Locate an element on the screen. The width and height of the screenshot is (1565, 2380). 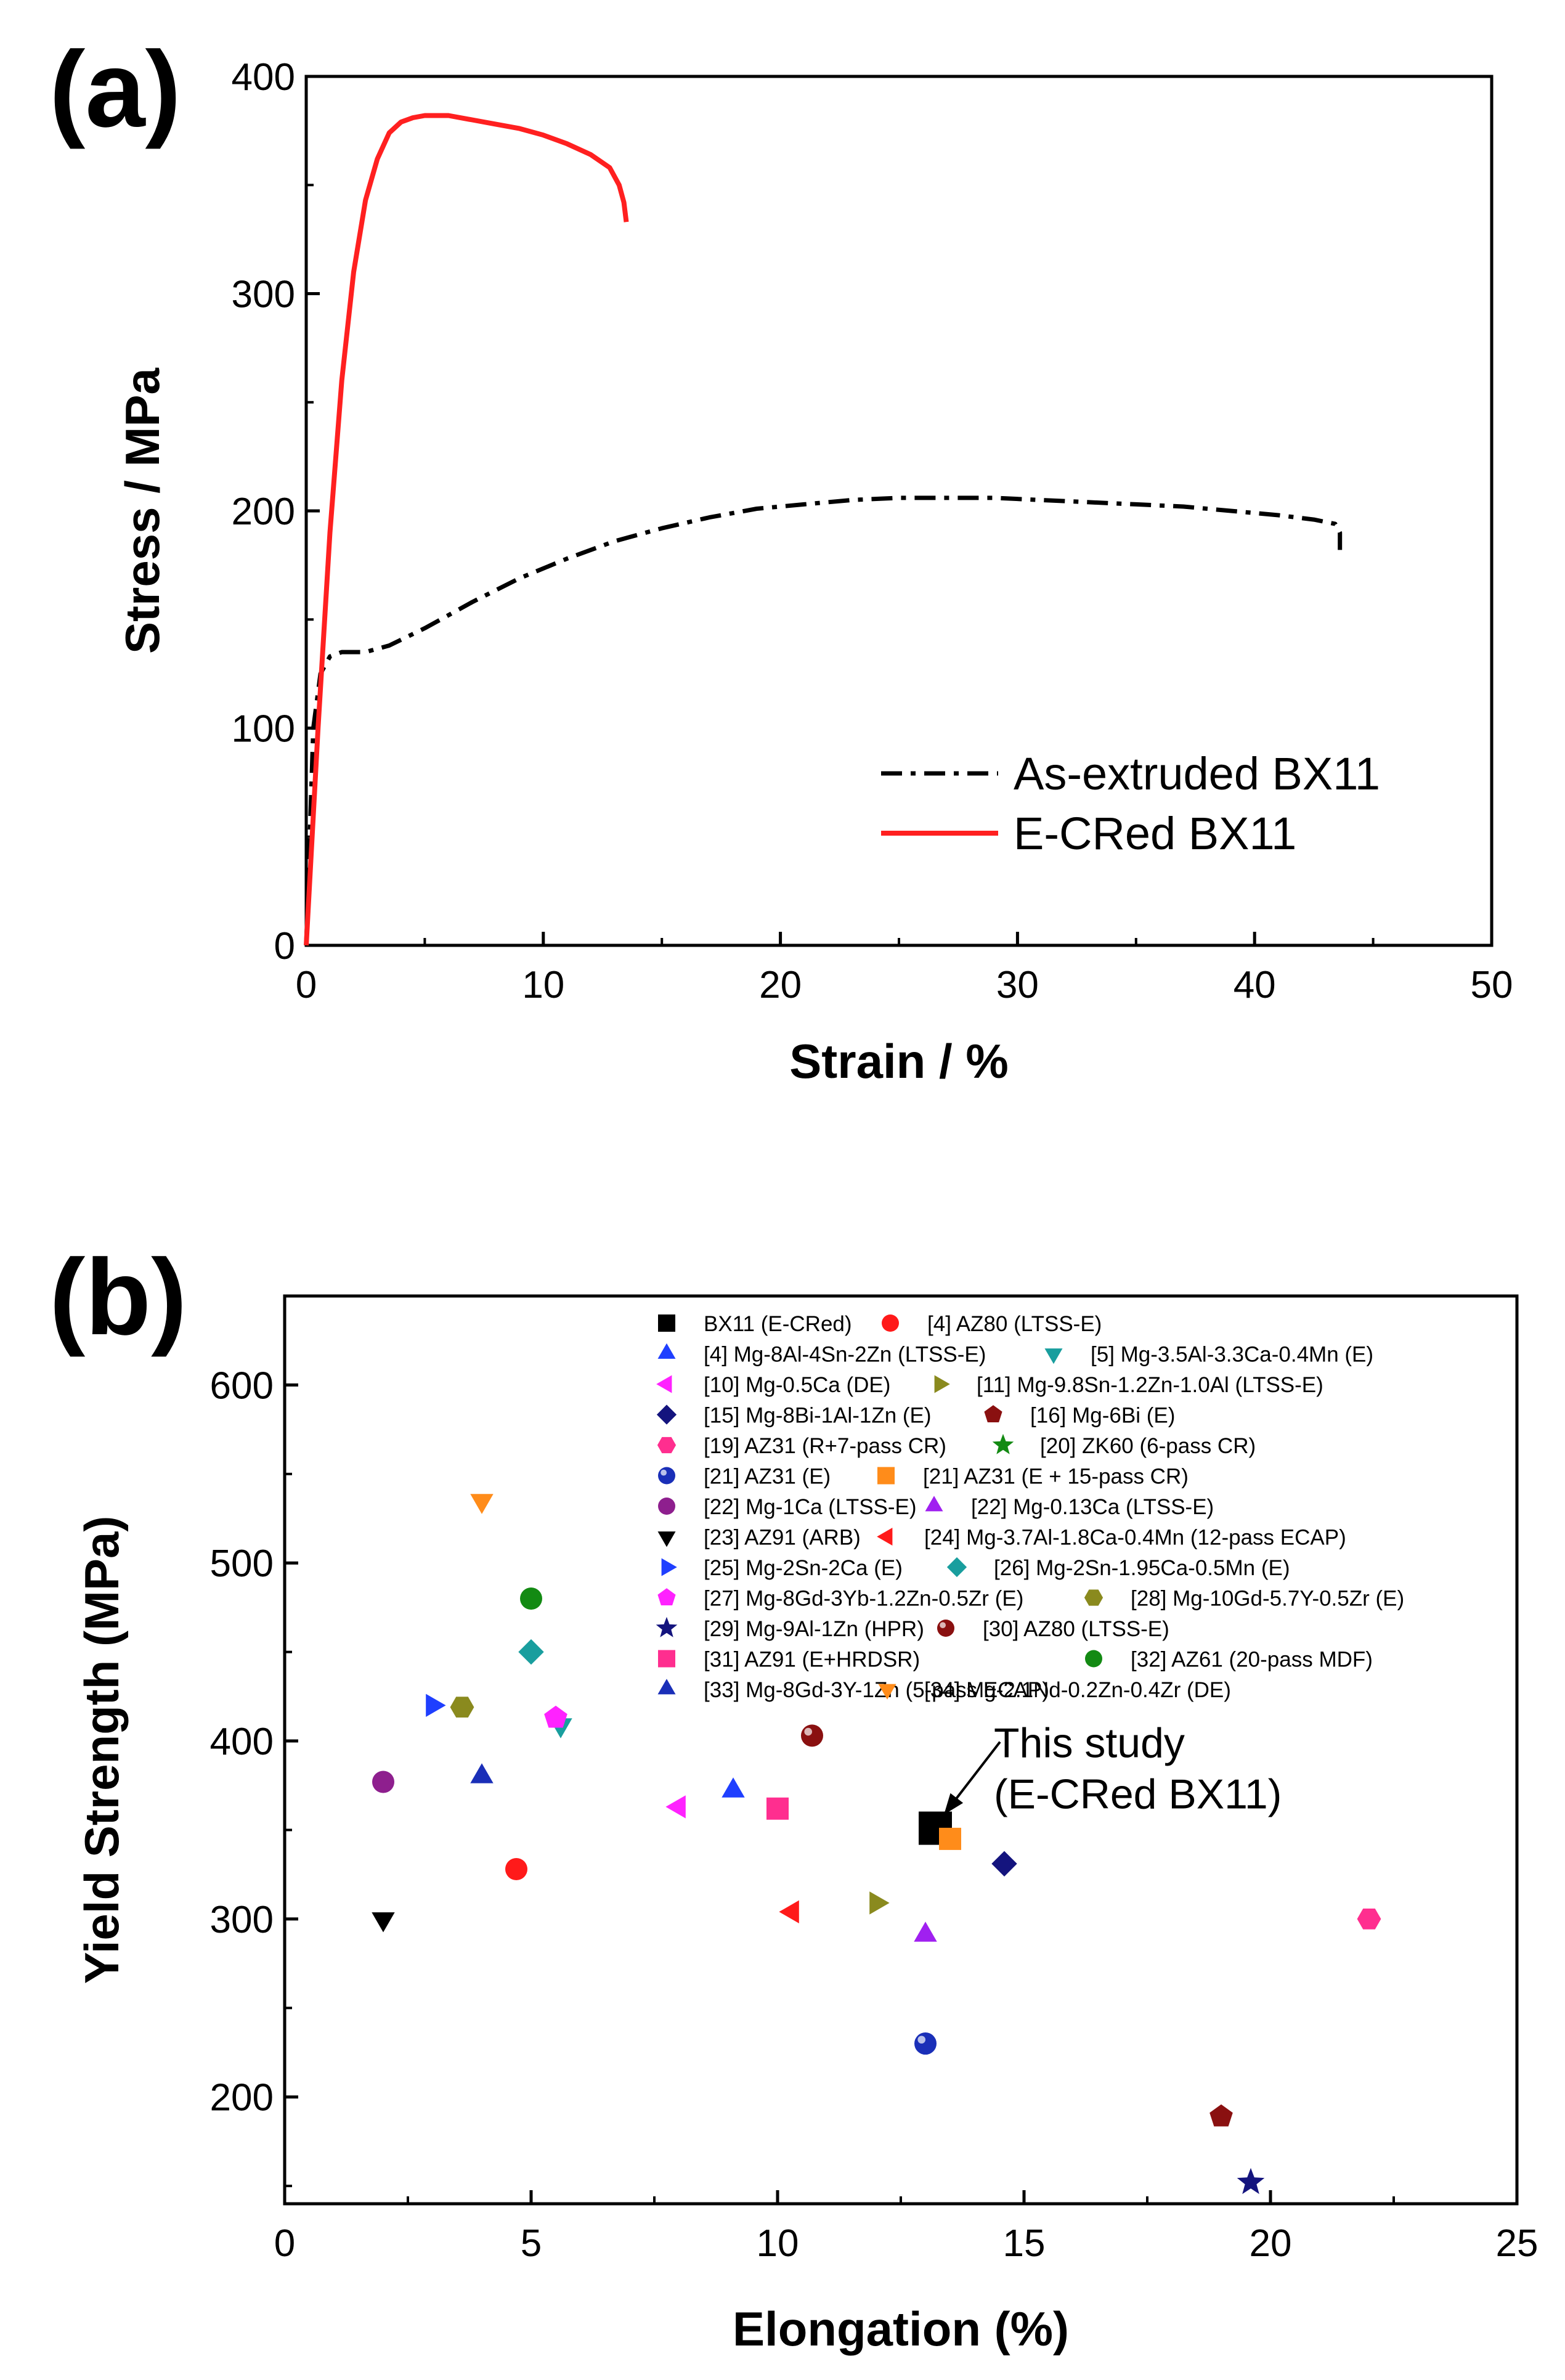
x-tick-label: 30 is located at coordinates (1017, 985).